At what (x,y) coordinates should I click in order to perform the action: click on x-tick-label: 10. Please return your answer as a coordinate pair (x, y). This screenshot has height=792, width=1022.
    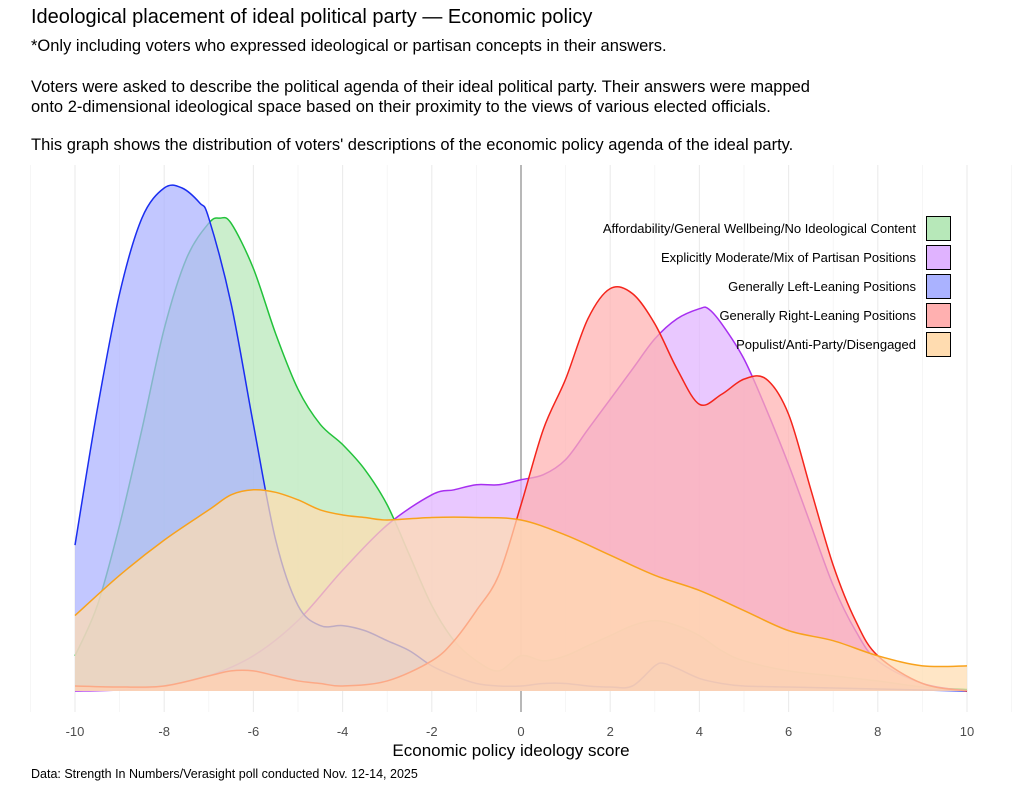
    Looking at the image, I should click on (967, 731).